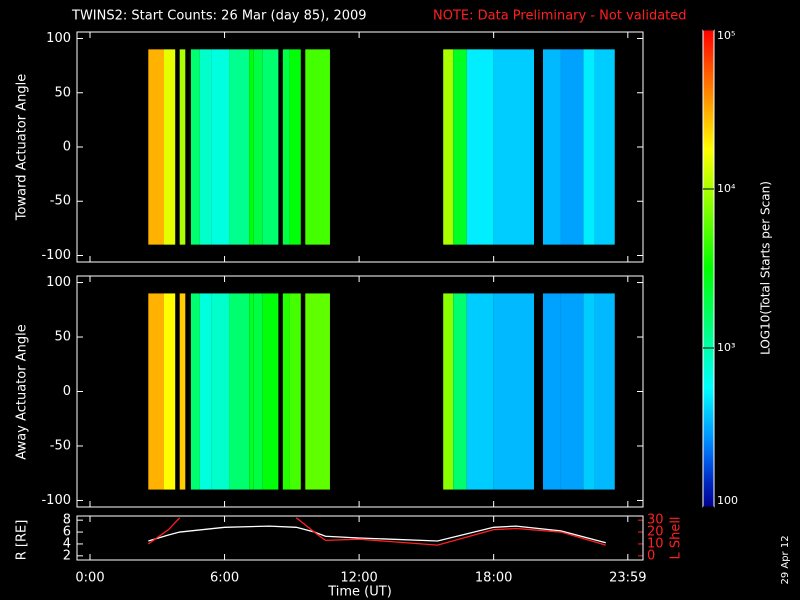  Describe the element at coordinates (67, 555) in the screenshot. I see `y-tick-label: 2` at that location.